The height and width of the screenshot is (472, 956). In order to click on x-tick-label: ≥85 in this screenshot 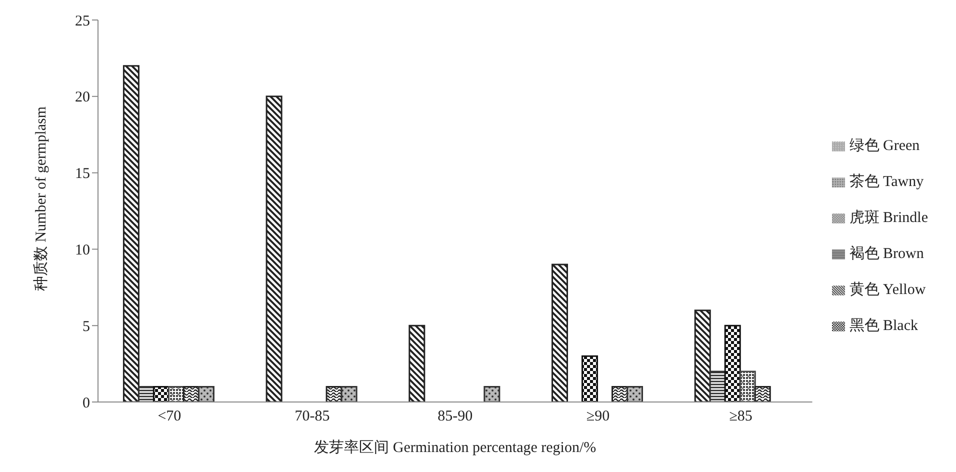, I will do `click(740, 416)`.